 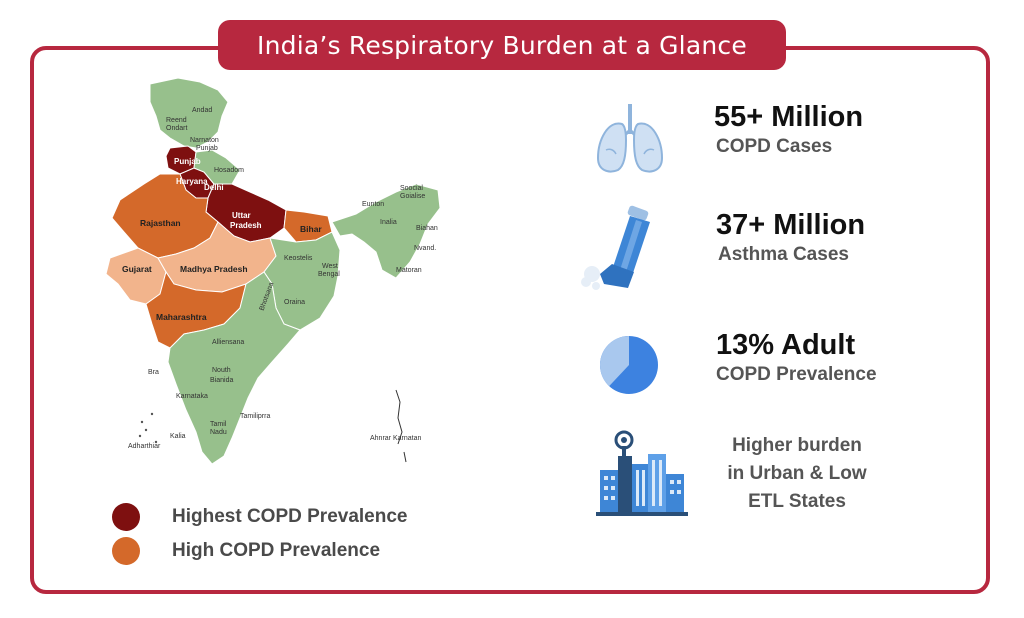 I want to click on andaman-islands, so click(x=401, y=426).